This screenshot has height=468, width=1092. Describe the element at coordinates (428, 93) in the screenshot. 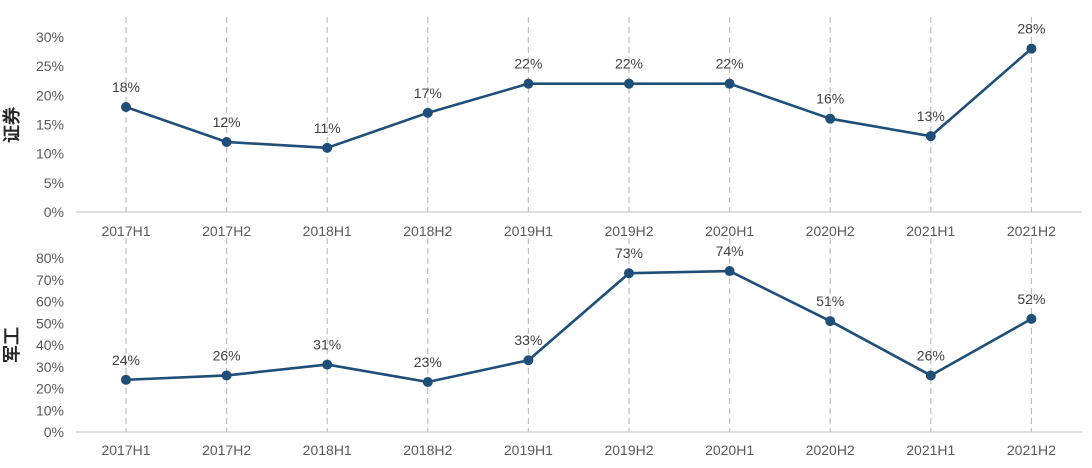

I see `panel1-data-label: 17%` at that location.